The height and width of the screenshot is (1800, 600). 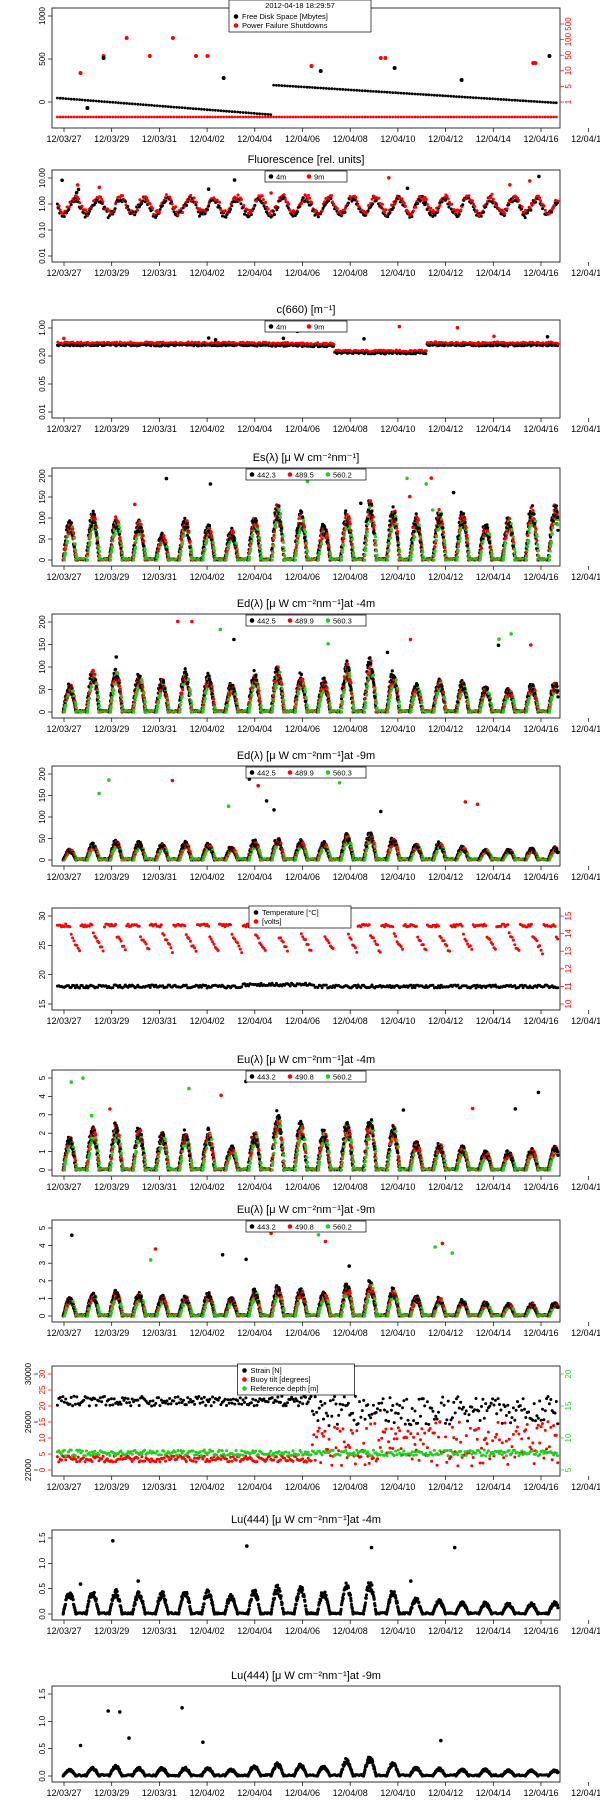 I want to click on legend-marker, so click(x=236, y=16).